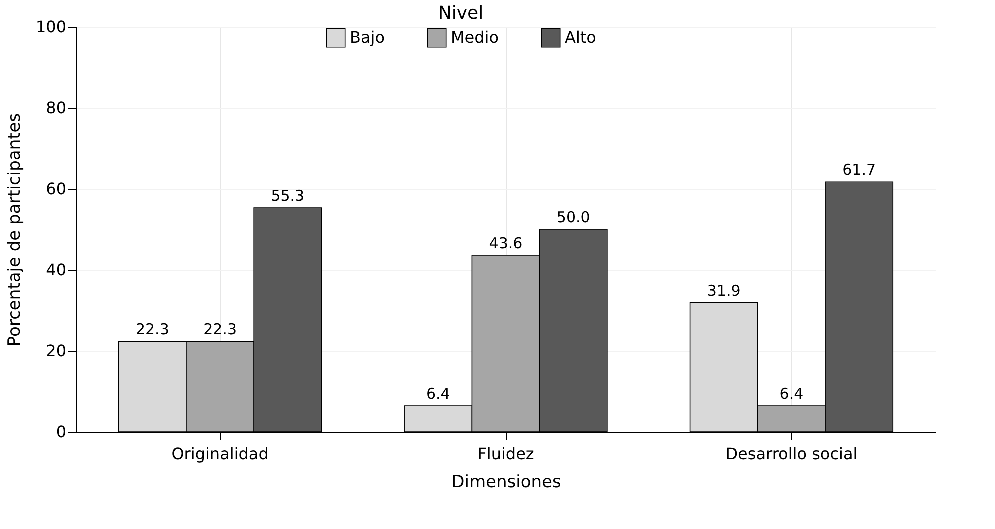 The height and width of the screenshot is (529, 995). What do you see at coordinates (475, 38) in the screenshot?
I see `legend-label: Medio` at bounding box center [475, 38].